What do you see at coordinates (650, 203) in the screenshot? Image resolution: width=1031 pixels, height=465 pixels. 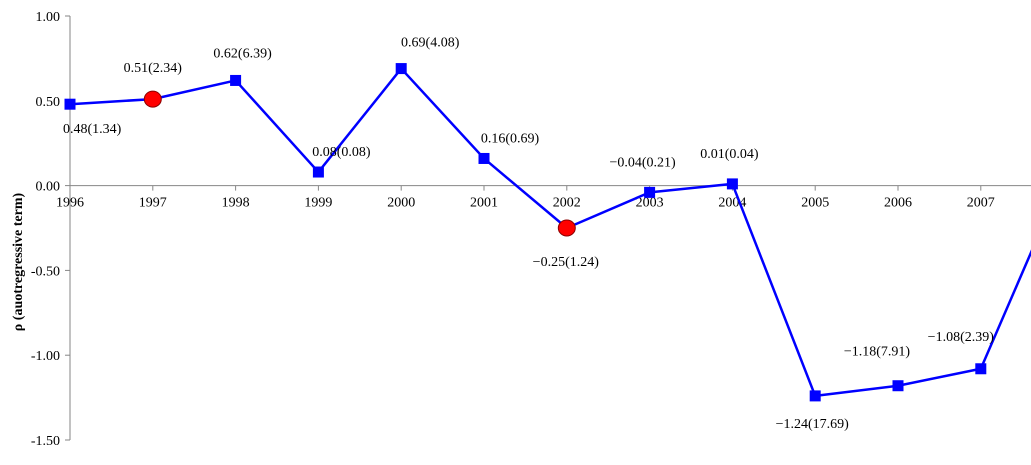 I see `x-tick-label: 2003` at bounding box center [650, 203].